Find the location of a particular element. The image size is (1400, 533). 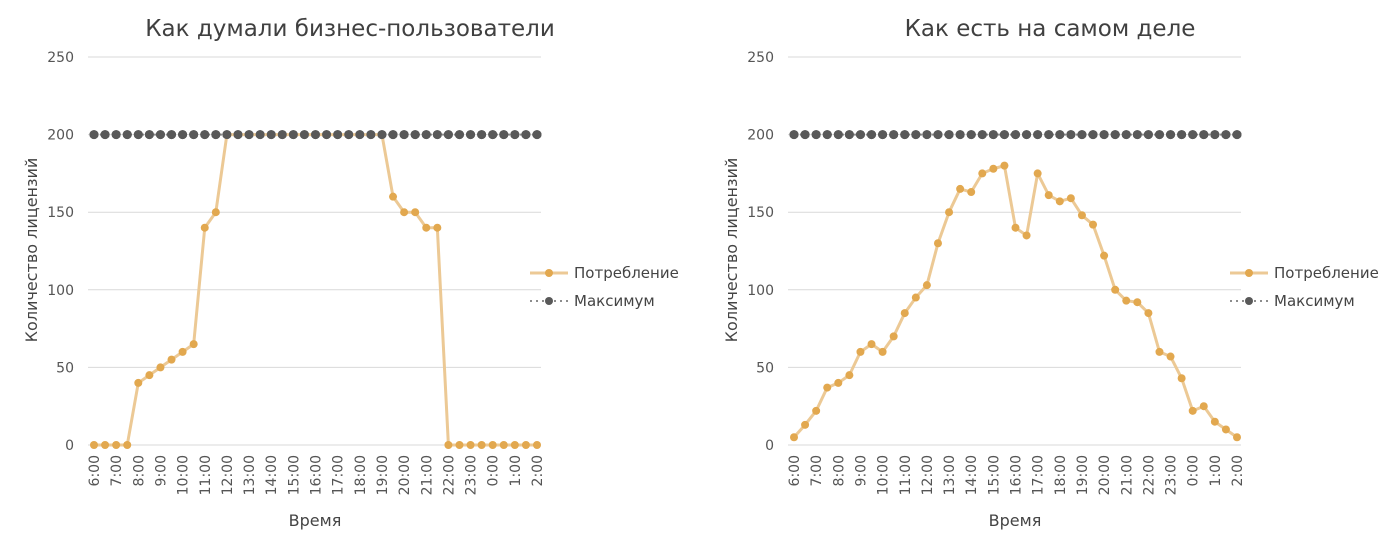

x-tick-label: 20:00 is located at coordinates (1105, 475).